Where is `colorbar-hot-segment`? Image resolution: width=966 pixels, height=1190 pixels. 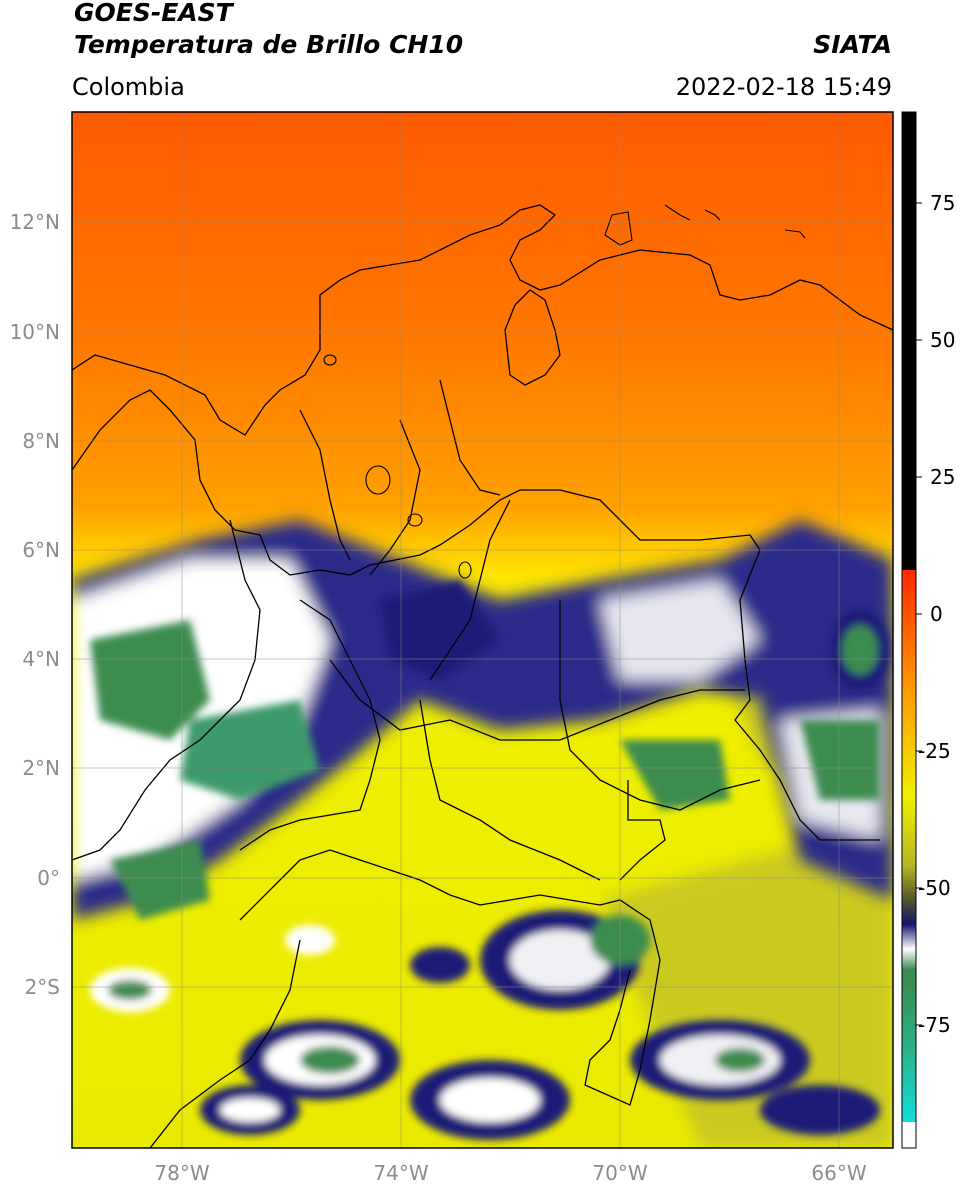
colorbar-hot-segment is located at coordinates (909, 341).